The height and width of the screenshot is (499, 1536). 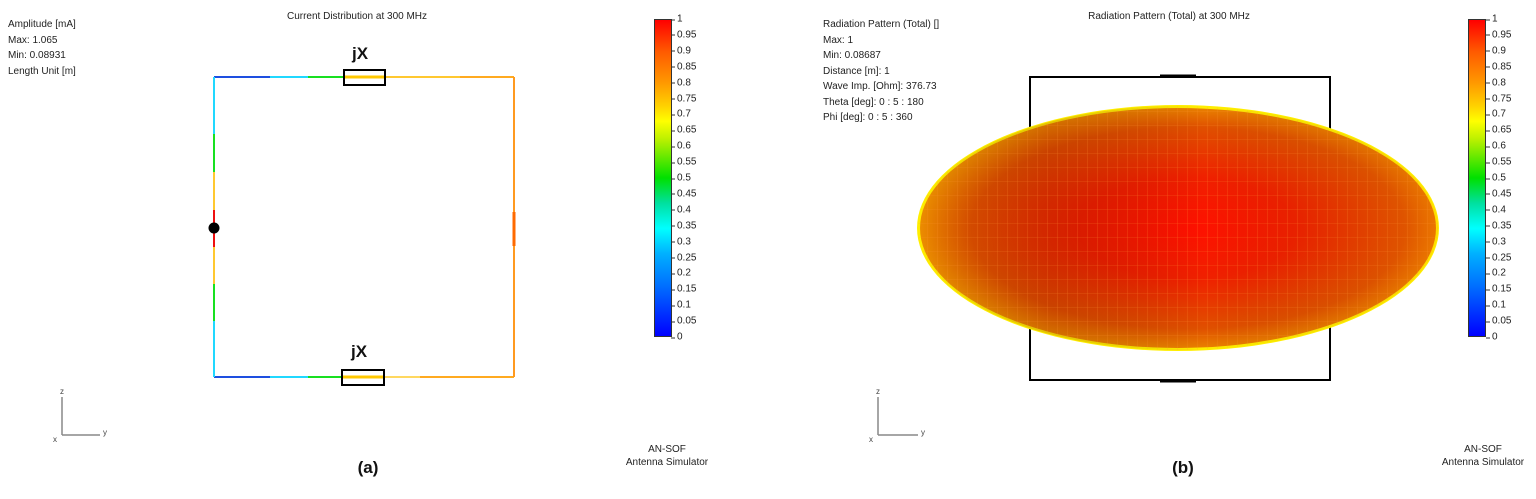 What do you see at coordinates (214, 228) in the screenshot?
I see `voltage-source-icon` at bounding box center [214, 228].